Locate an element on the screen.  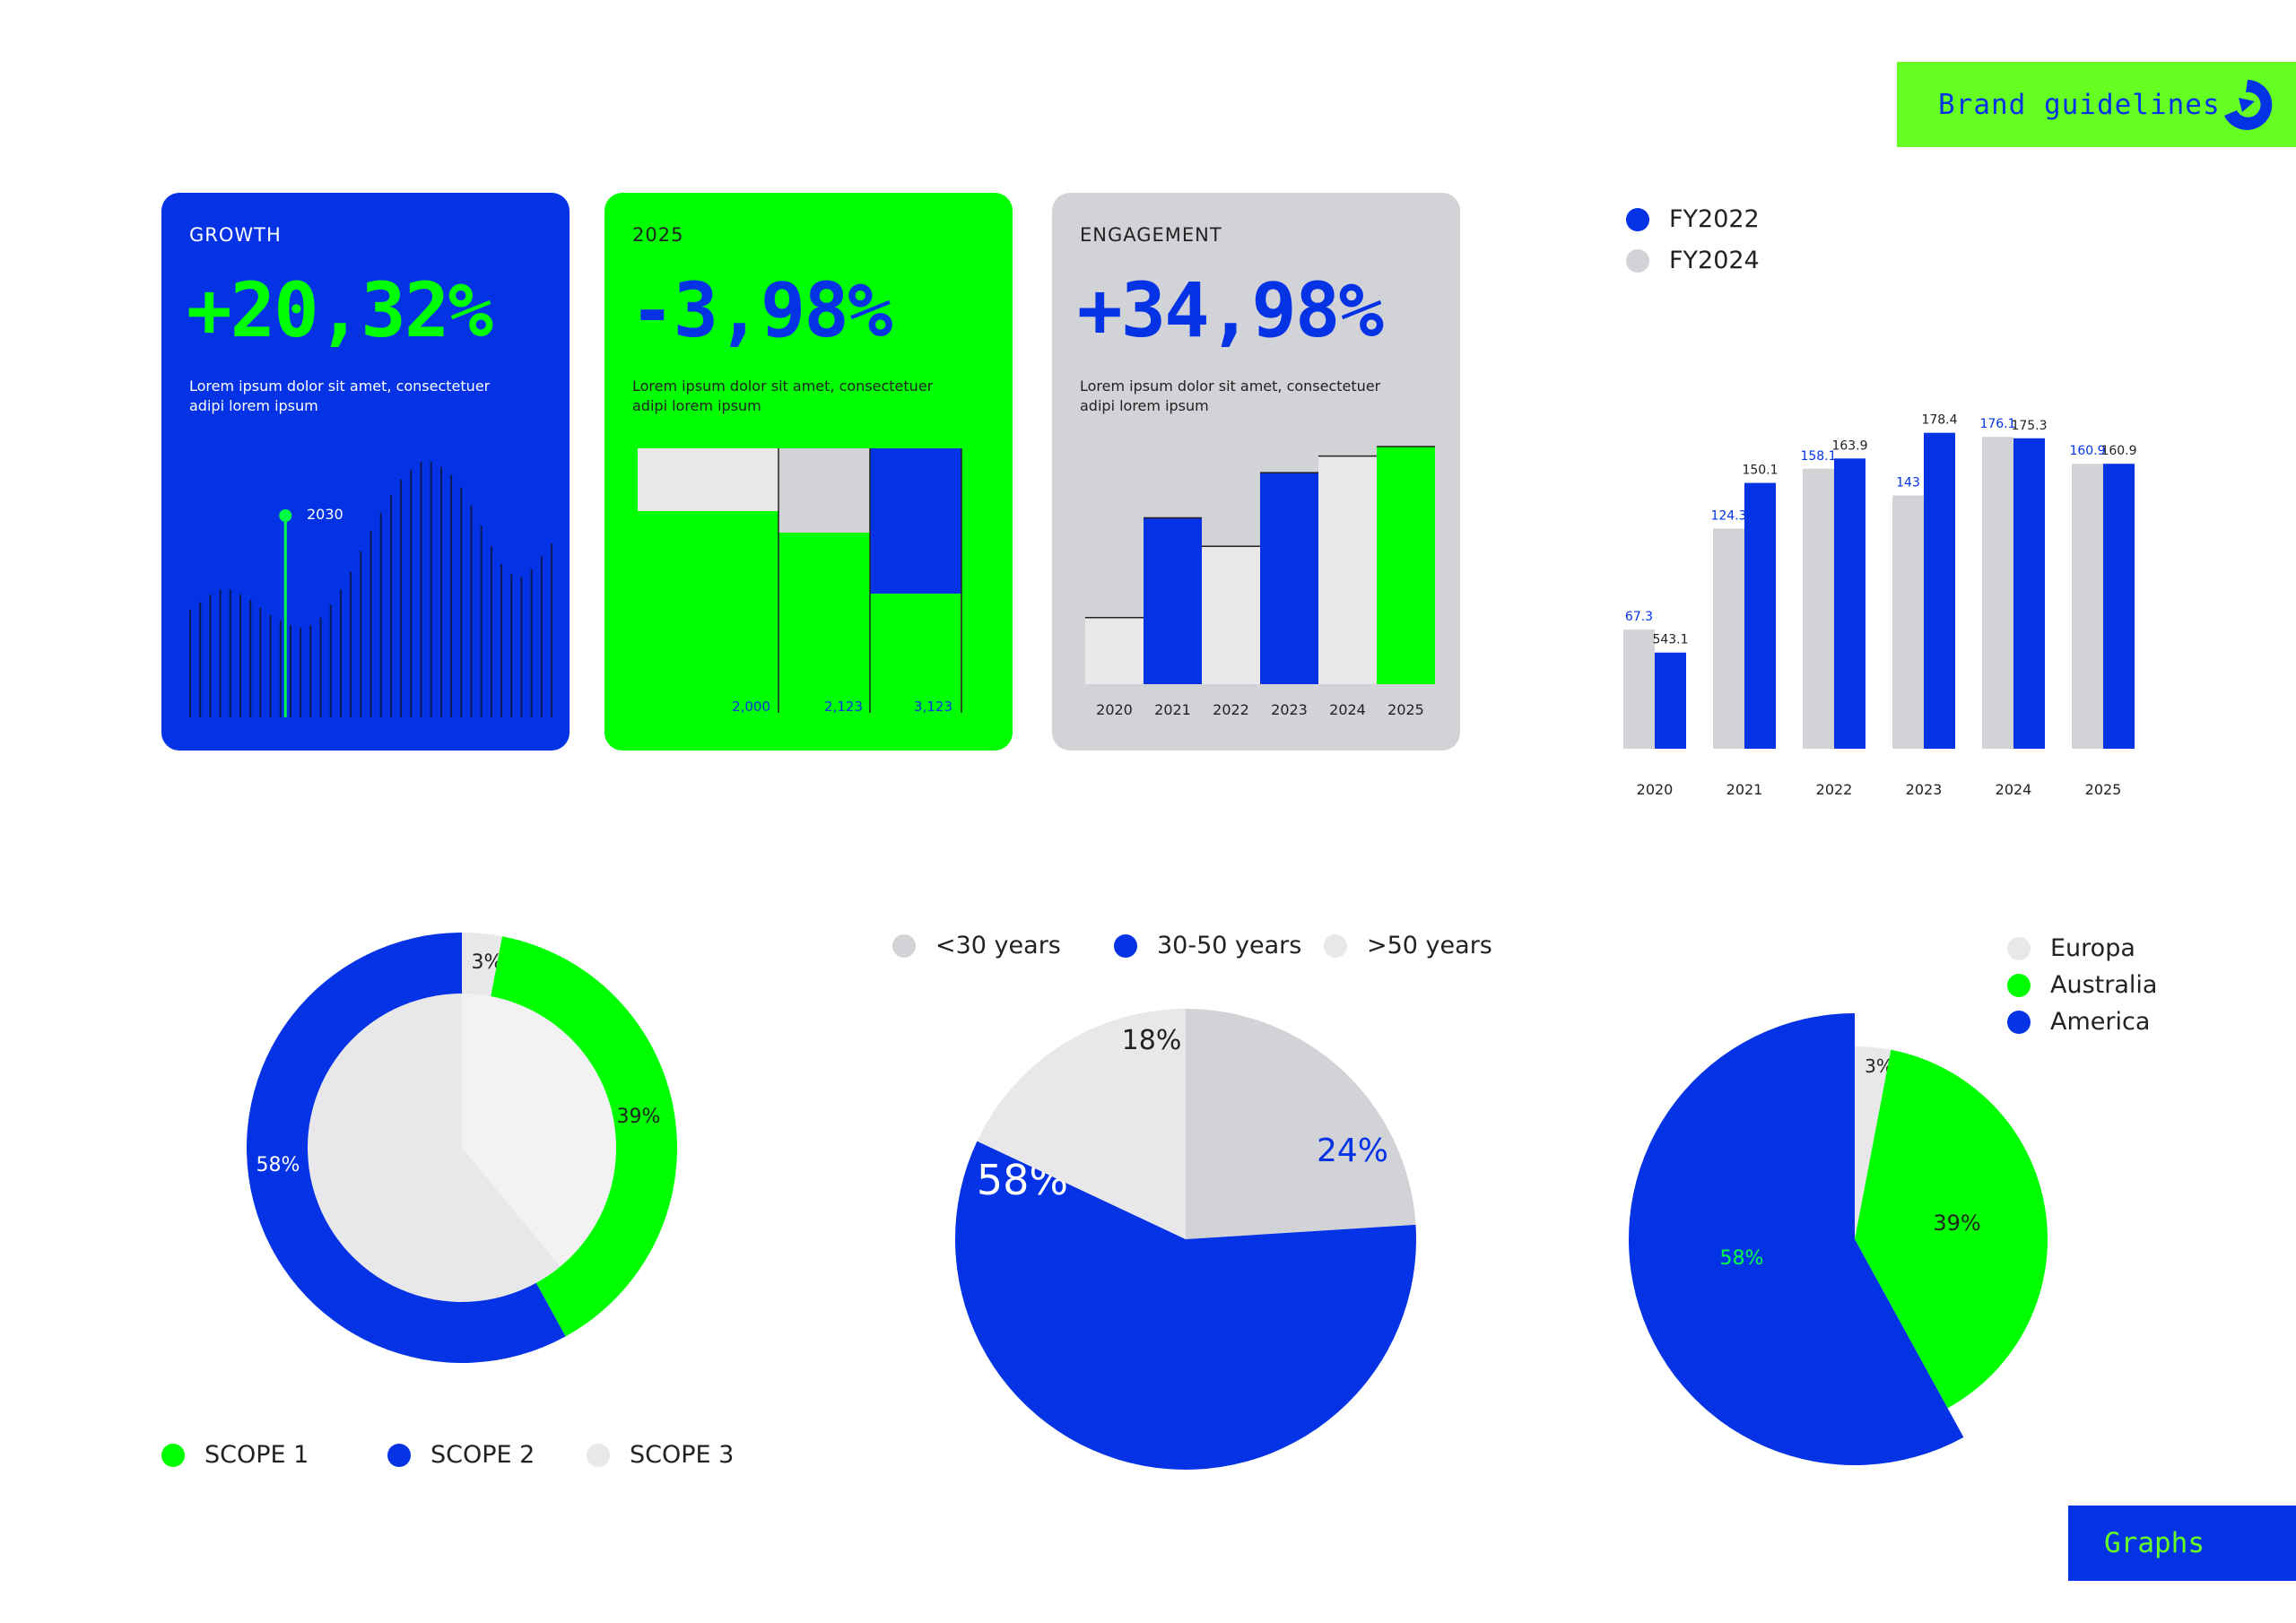
block-blue is located at coordinates (915, 521).